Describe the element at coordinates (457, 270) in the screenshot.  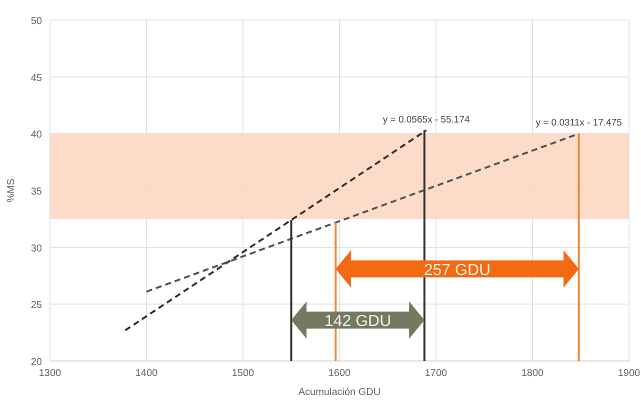
I see `annotation: 257 GDU` at that location.